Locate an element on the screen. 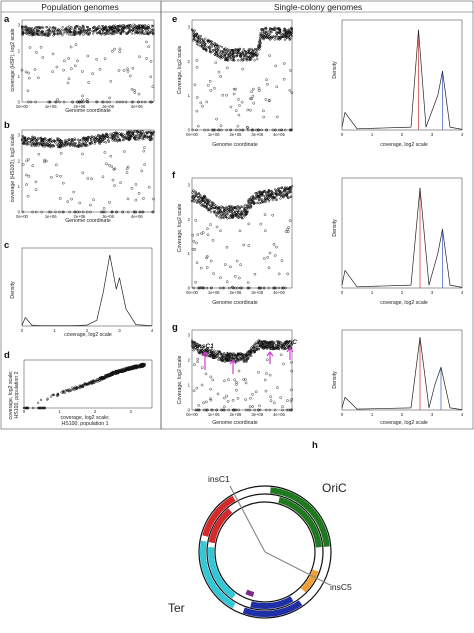  g-dens-ylabel: Density is located at coordinates (335, 380).